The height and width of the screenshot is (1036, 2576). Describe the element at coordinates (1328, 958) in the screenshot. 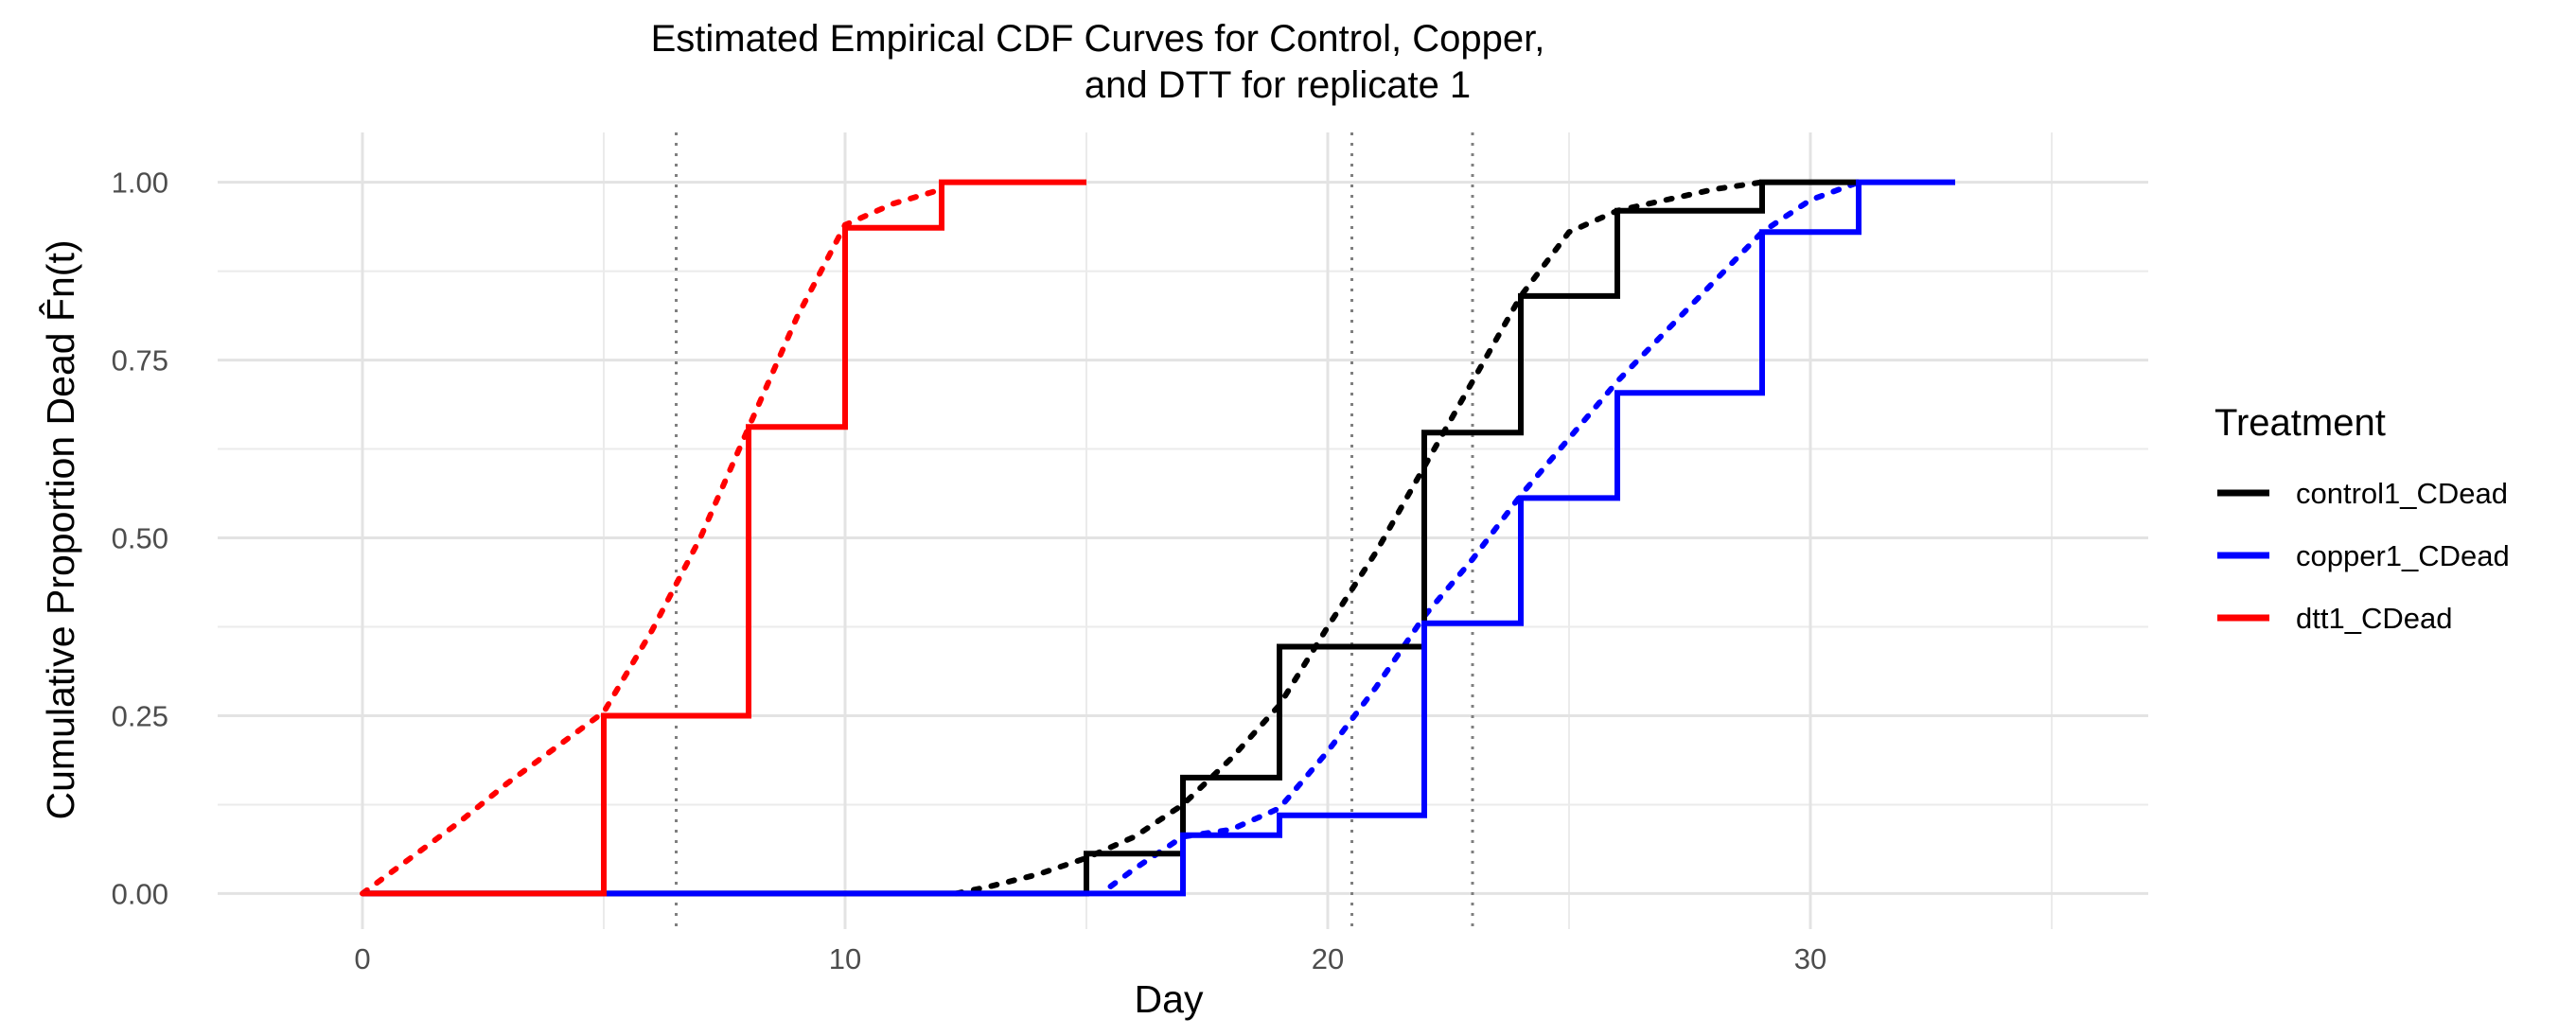

I see `x-tick-label: 20` at that location.